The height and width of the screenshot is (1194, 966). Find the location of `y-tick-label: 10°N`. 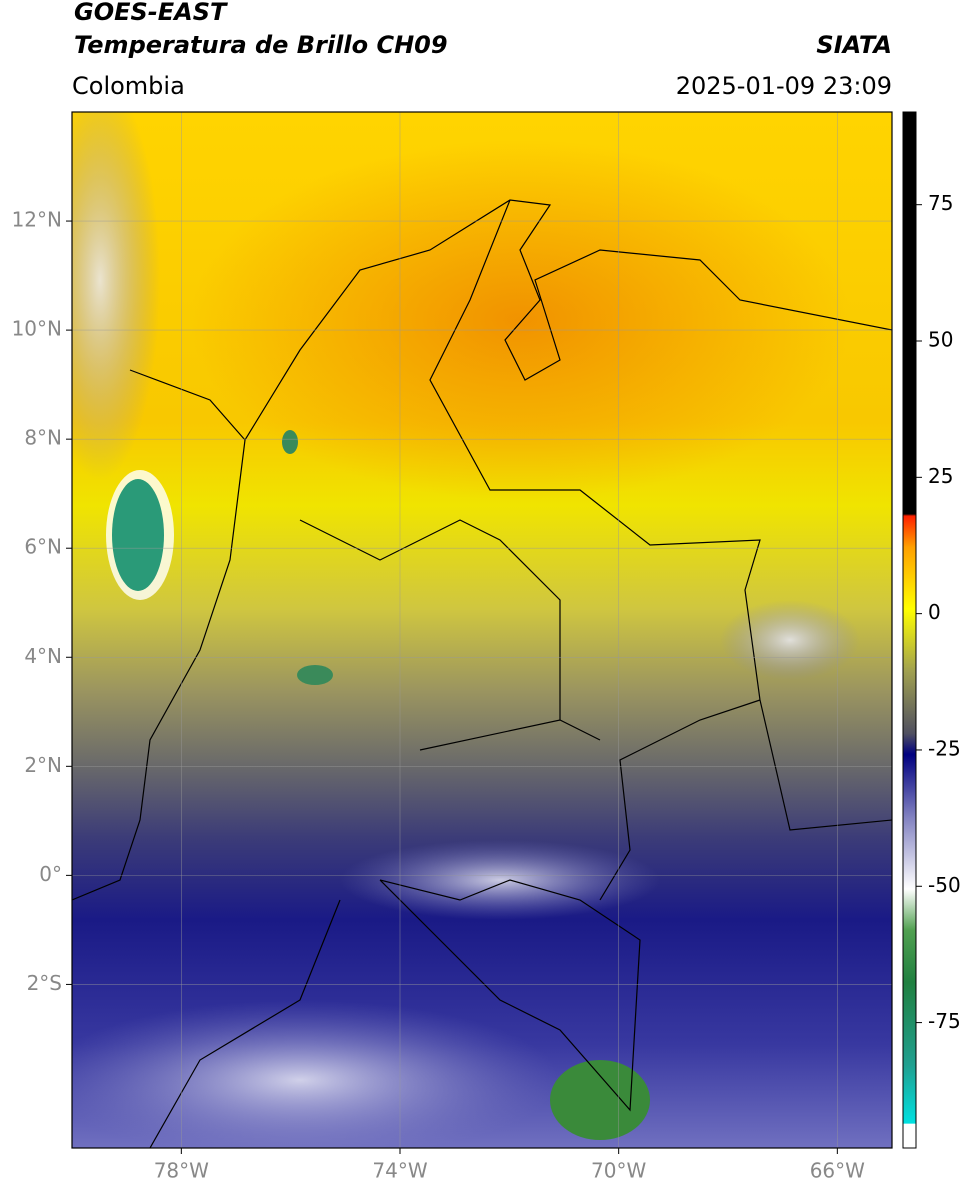

y-tick-label: 10°N is located at coordinates (37, 329).